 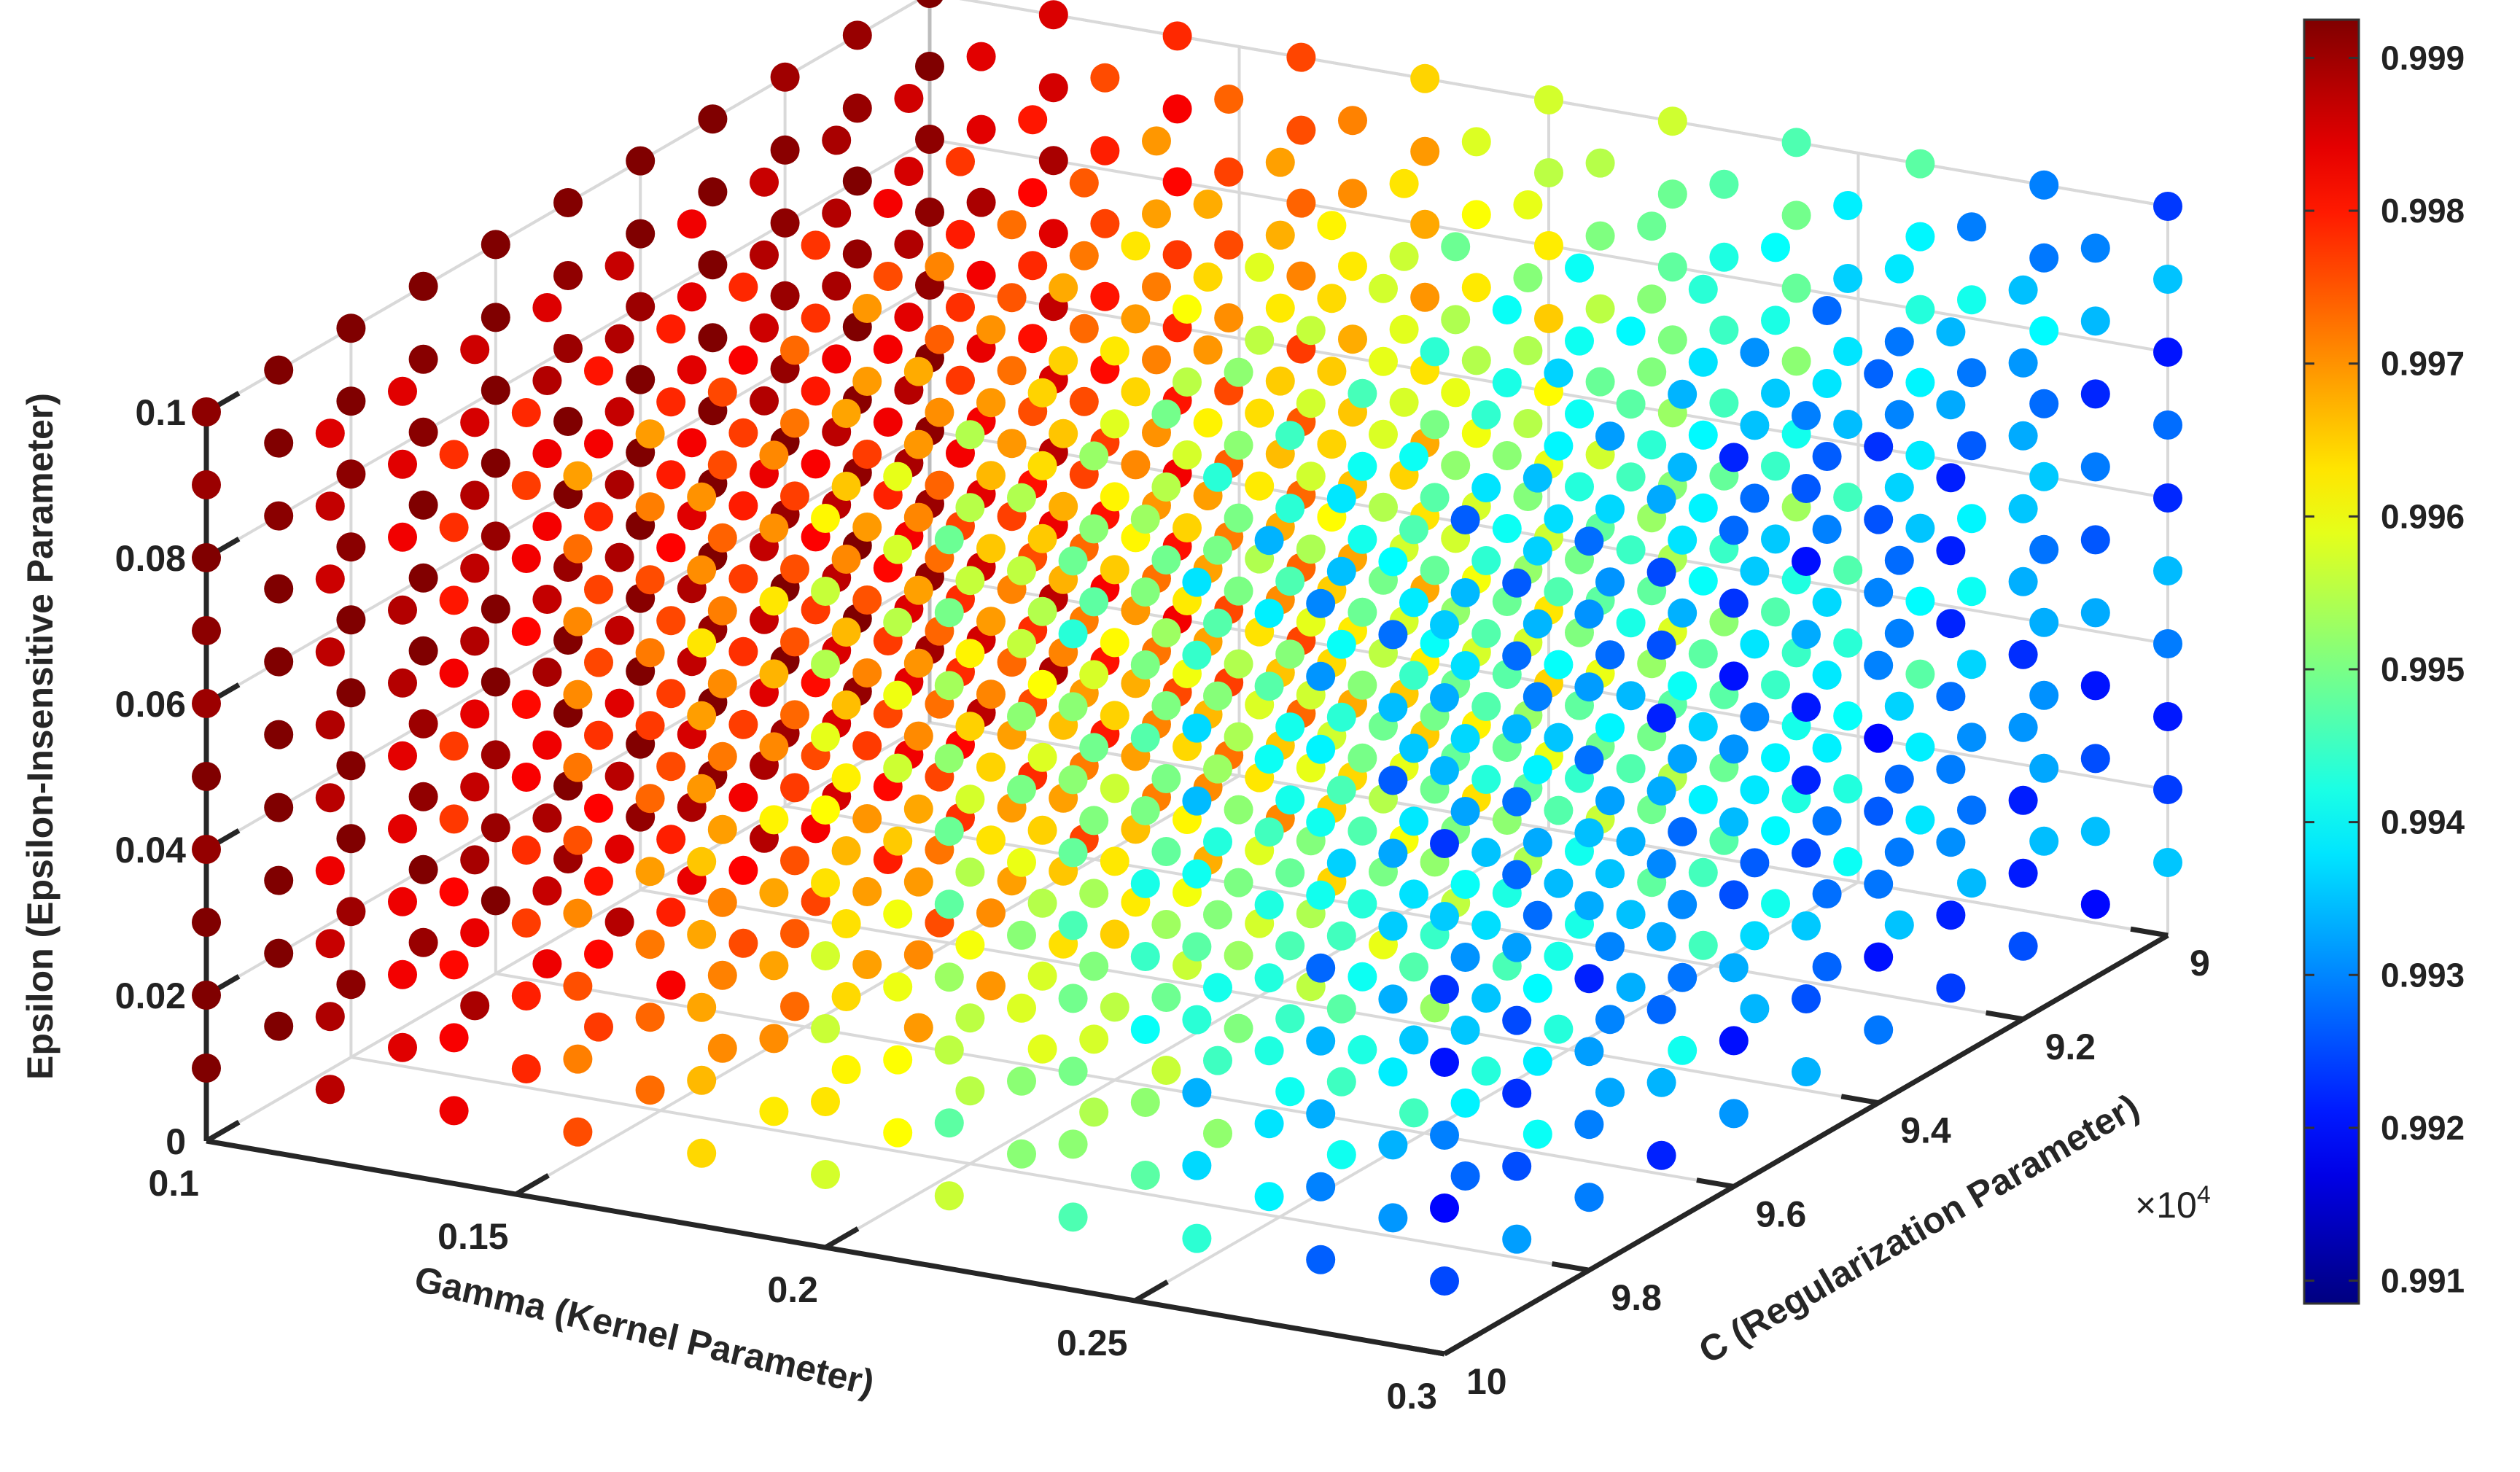 What do you see at coordinates (2423, 364) in the screenshot?
I see `colorbar-tick-label: 0.997` at bounding box center [2423, 364].